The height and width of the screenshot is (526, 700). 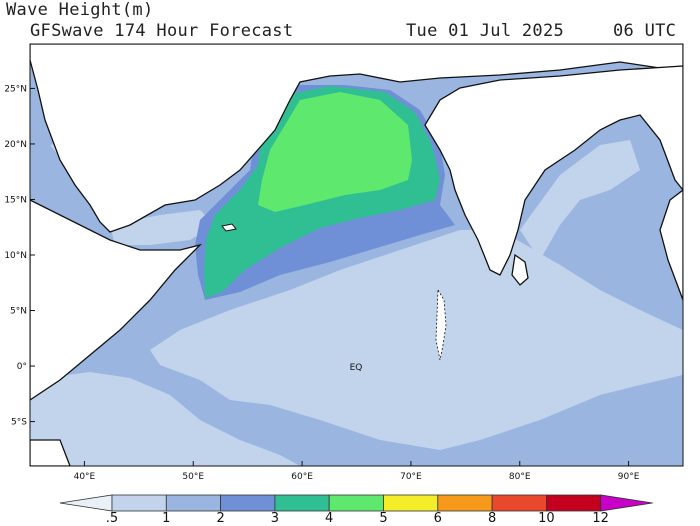 I want to click on lat-tick-label: 5°S, so click(x=19, y=423).